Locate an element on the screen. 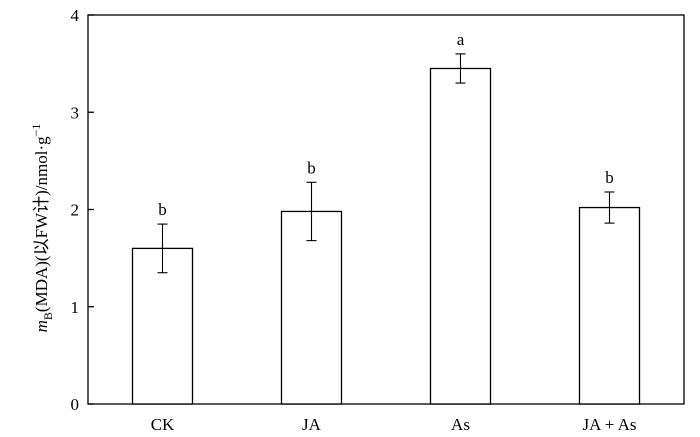  bar-ja-as is located at coordinates (609, 305).